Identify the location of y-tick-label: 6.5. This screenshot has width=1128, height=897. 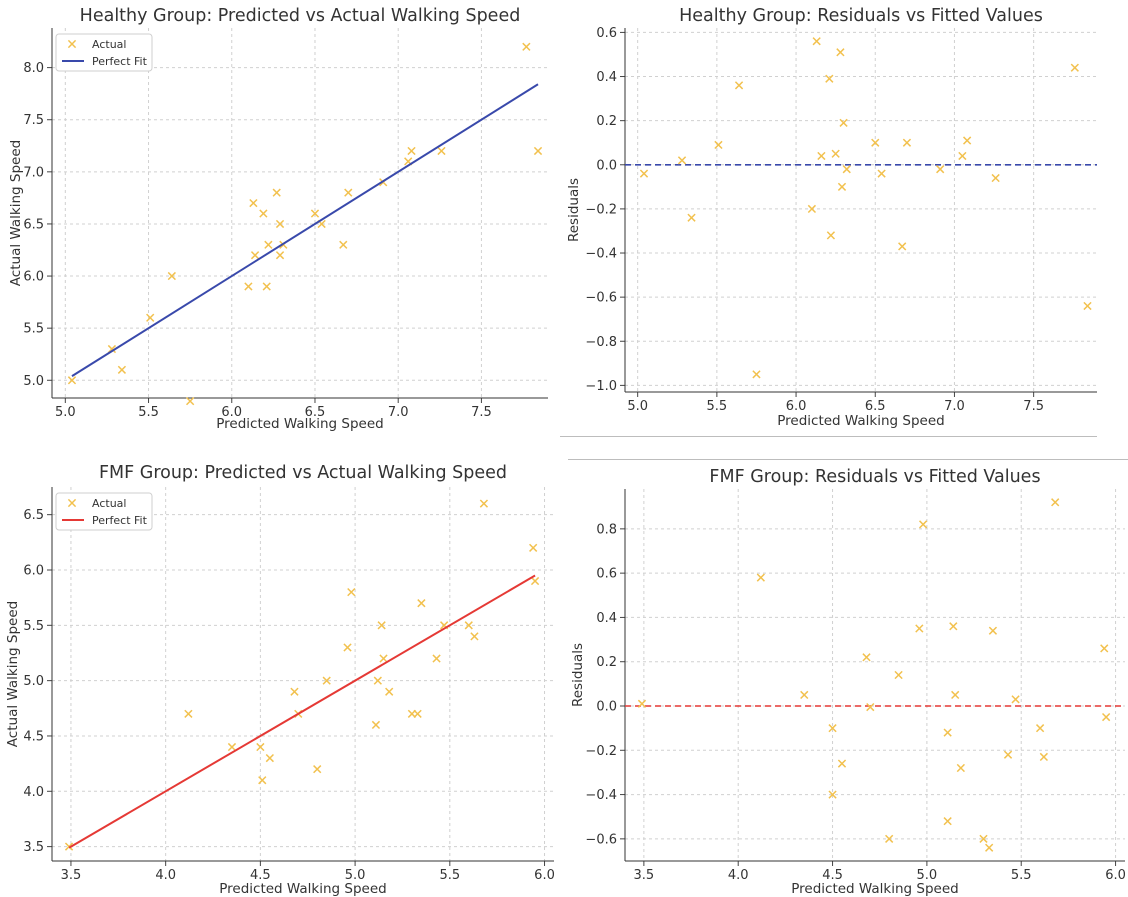
(33, 515).